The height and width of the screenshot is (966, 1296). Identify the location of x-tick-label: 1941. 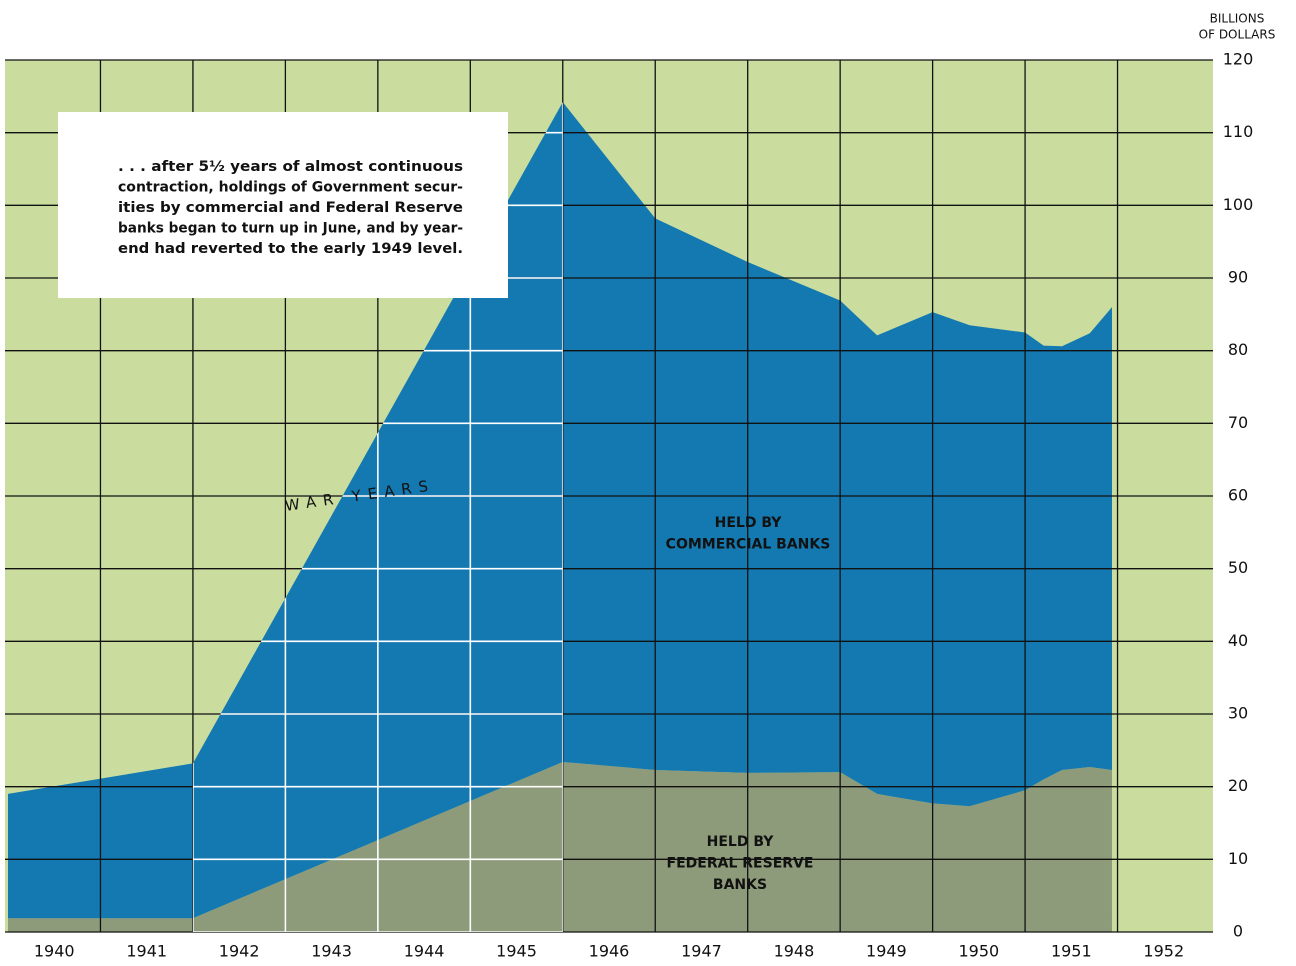
(146, 951).